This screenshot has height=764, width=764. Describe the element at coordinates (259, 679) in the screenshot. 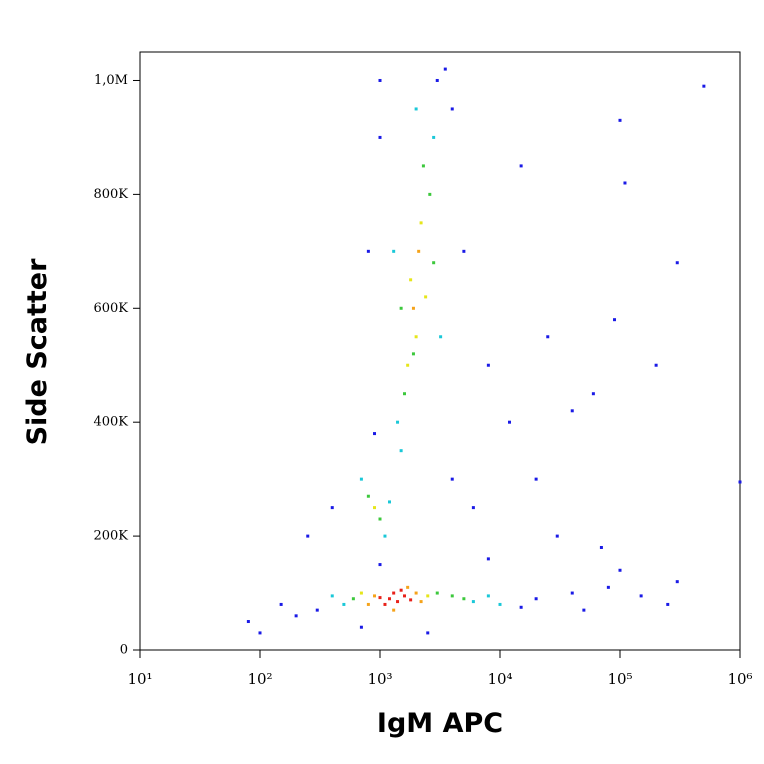

I see `x-tick-label: 10²` at that location.